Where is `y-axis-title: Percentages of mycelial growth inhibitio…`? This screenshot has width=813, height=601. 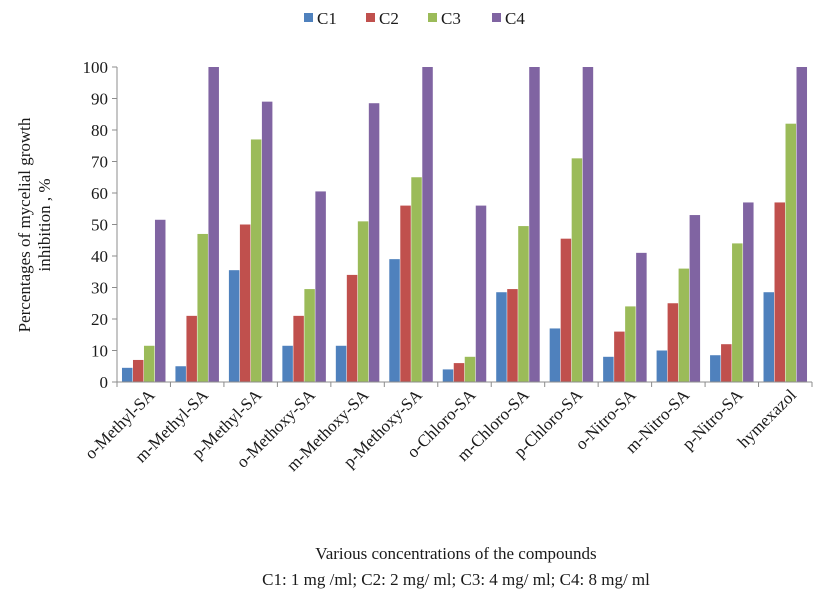 y-axis-title: Percentages of mycelial growth inhibitio… is located at coordinates (34, 224).